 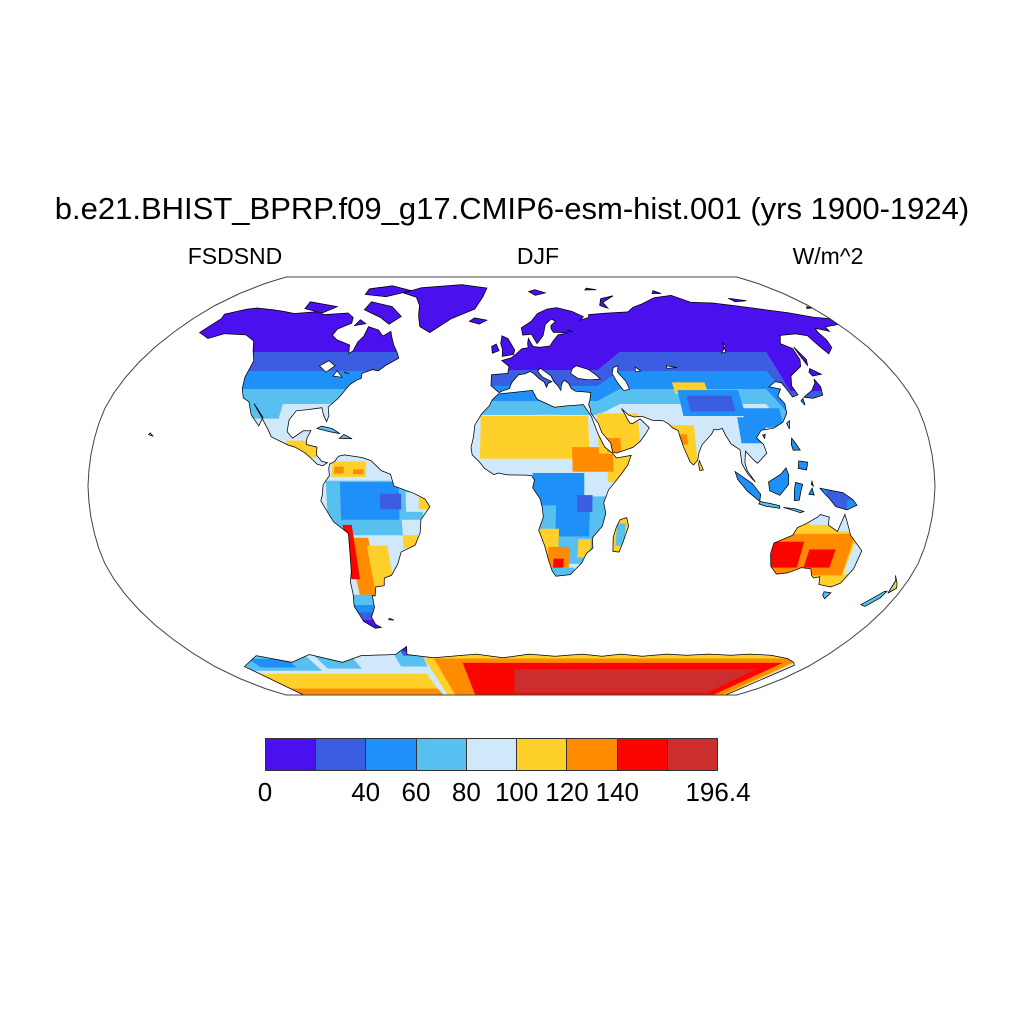 I want to click on colorbar-tick-label: 140, so click(x=617, y=792).